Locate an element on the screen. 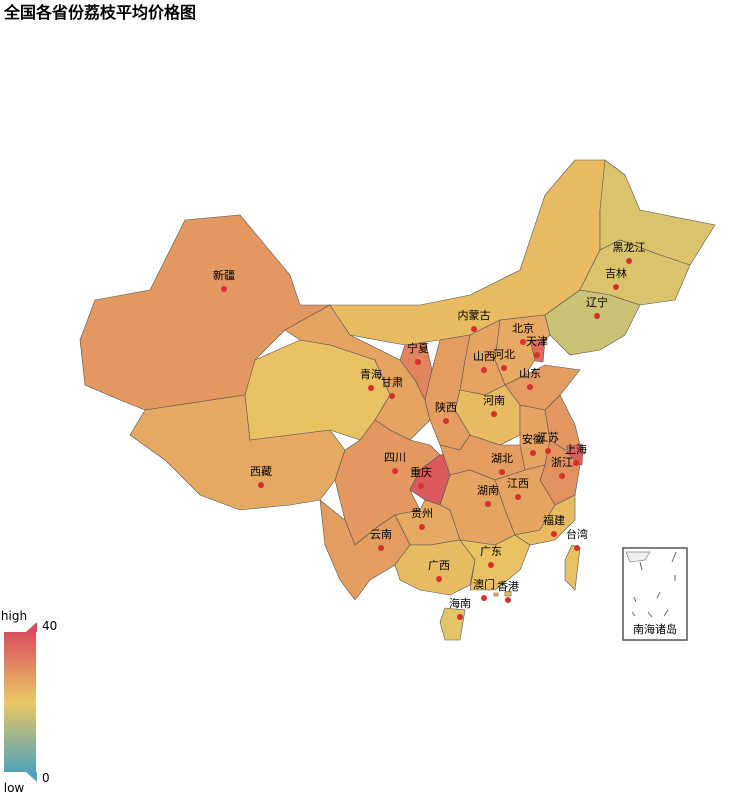  province-label: 甘肃 is located at coordinates (392, 382).